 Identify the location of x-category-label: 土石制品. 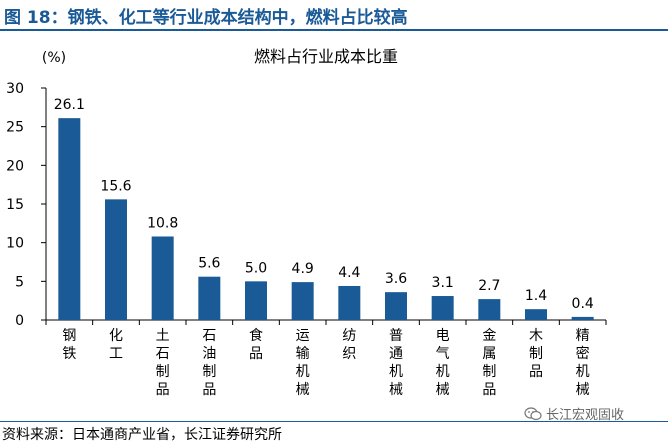
(163, 363).